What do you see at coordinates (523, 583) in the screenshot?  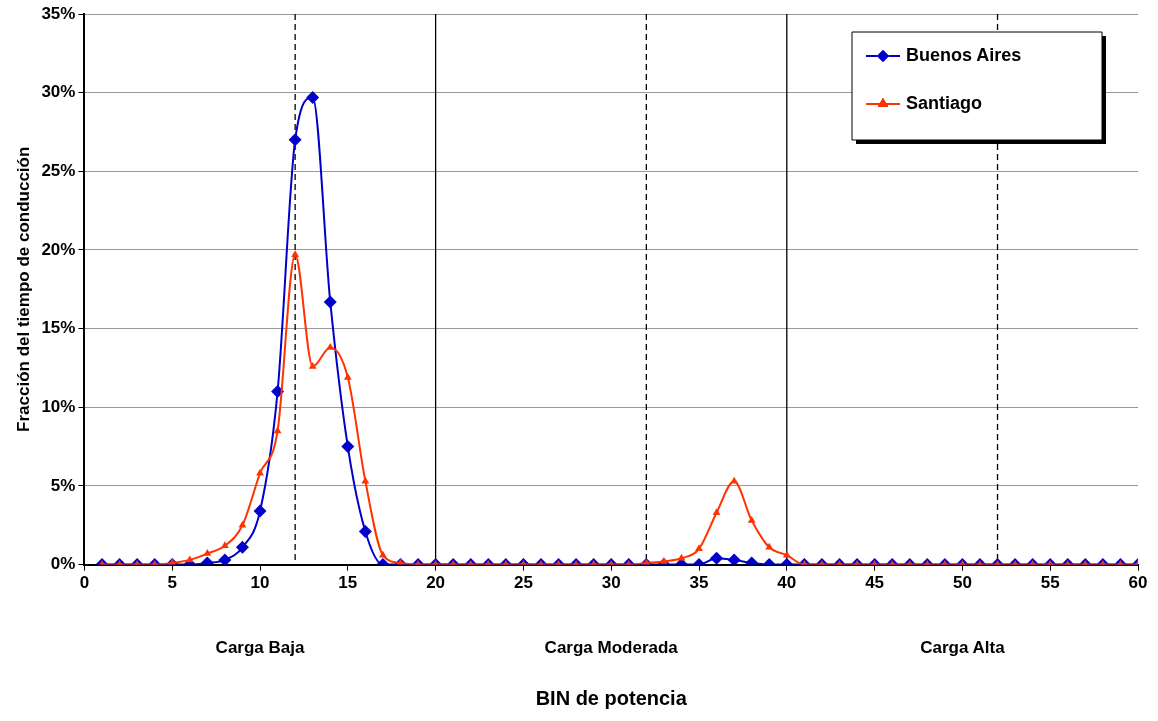 I see `x-tick-label: 25` at bounding box center [523, 583].